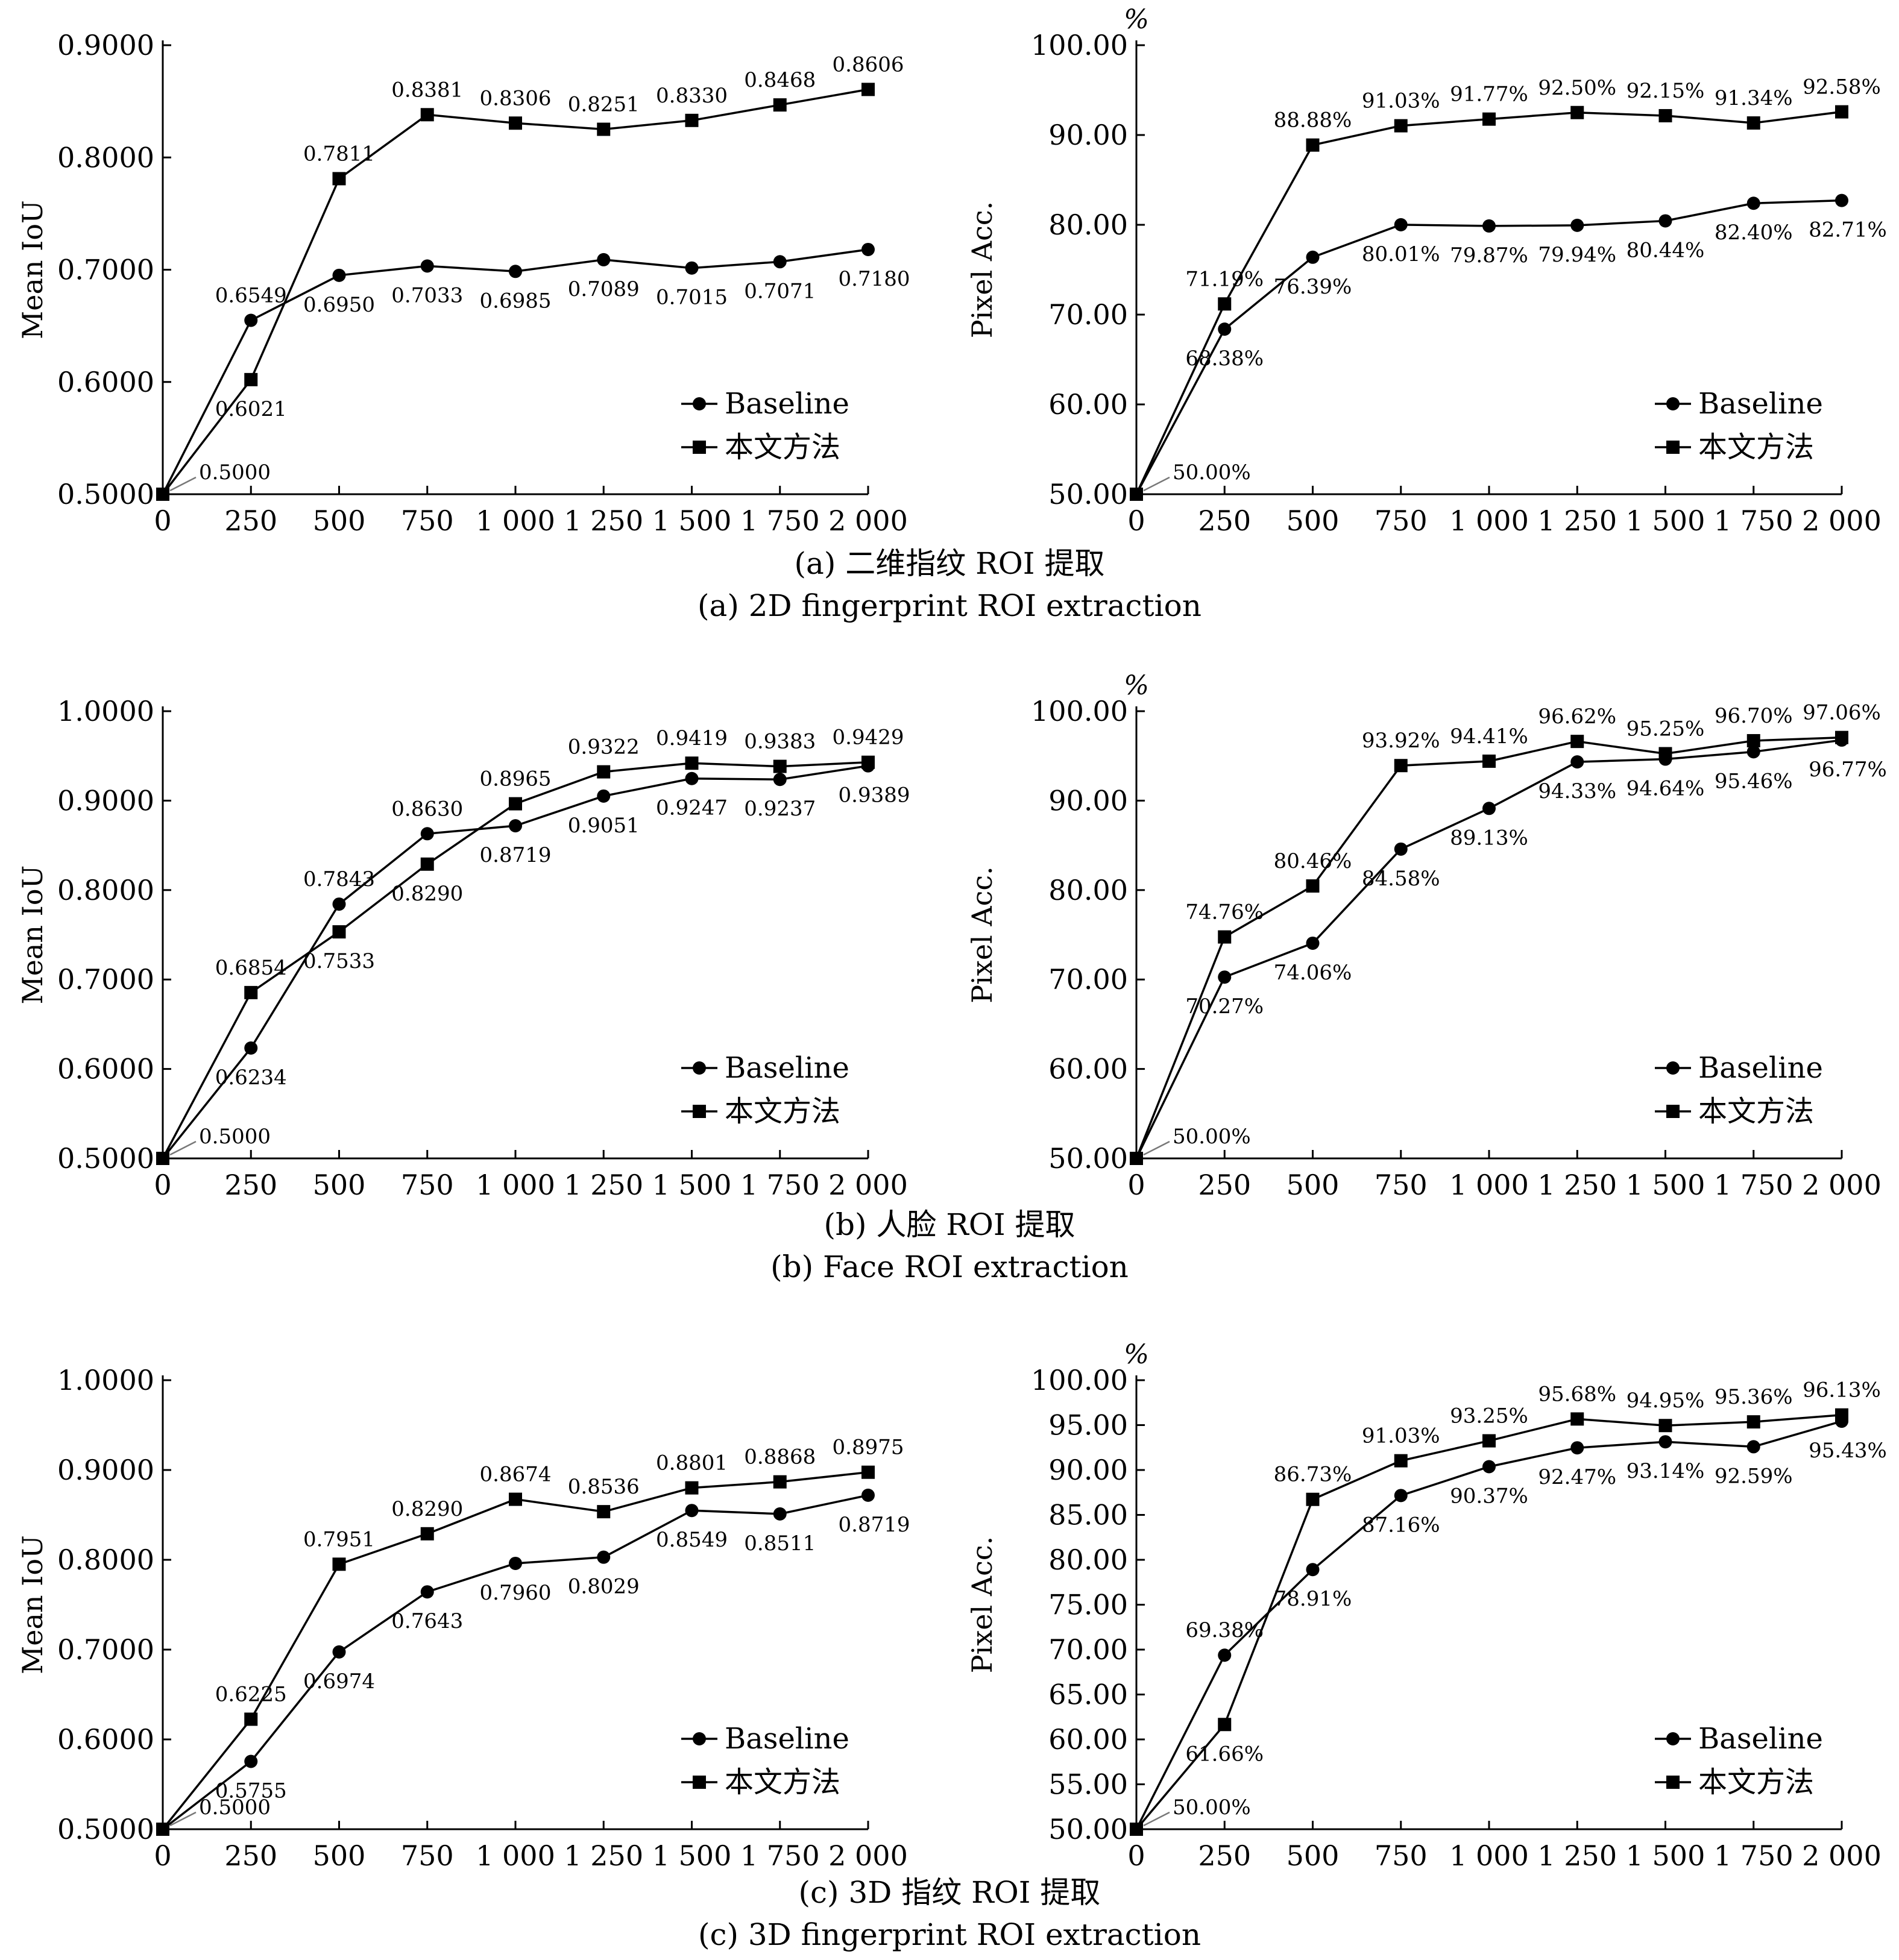 The width and height of the screenshot is (1899, 1960). What do you see at coordinates (1313, 861) in the screenshot?
I see `data-label-ours: 80.46%` at bounding box center [1313, 861].